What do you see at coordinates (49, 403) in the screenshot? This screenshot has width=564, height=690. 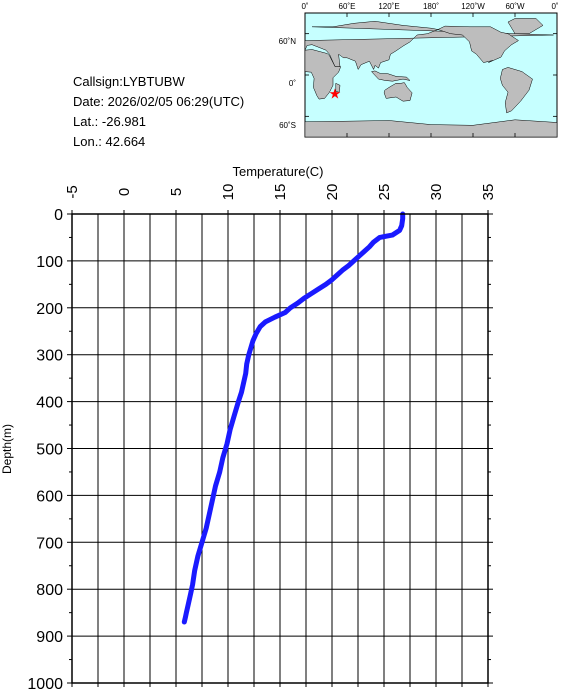 I see `y-tick-label: 400` at bounding box center [49, 403].